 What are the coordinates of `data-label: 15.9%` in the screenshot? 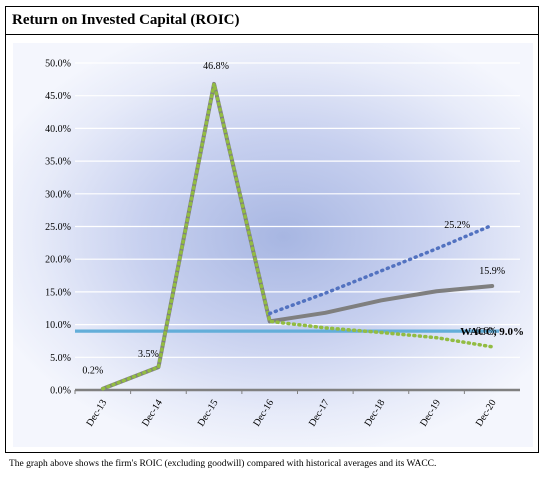 It's located at (492, 271).